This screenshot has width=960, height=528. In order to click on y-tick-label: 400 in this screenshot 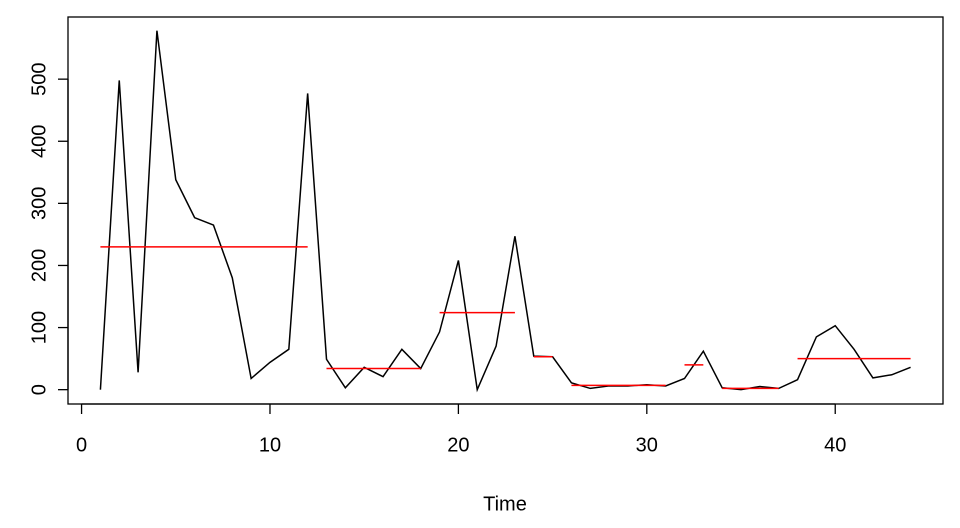, I will do `click(39, 141)`.